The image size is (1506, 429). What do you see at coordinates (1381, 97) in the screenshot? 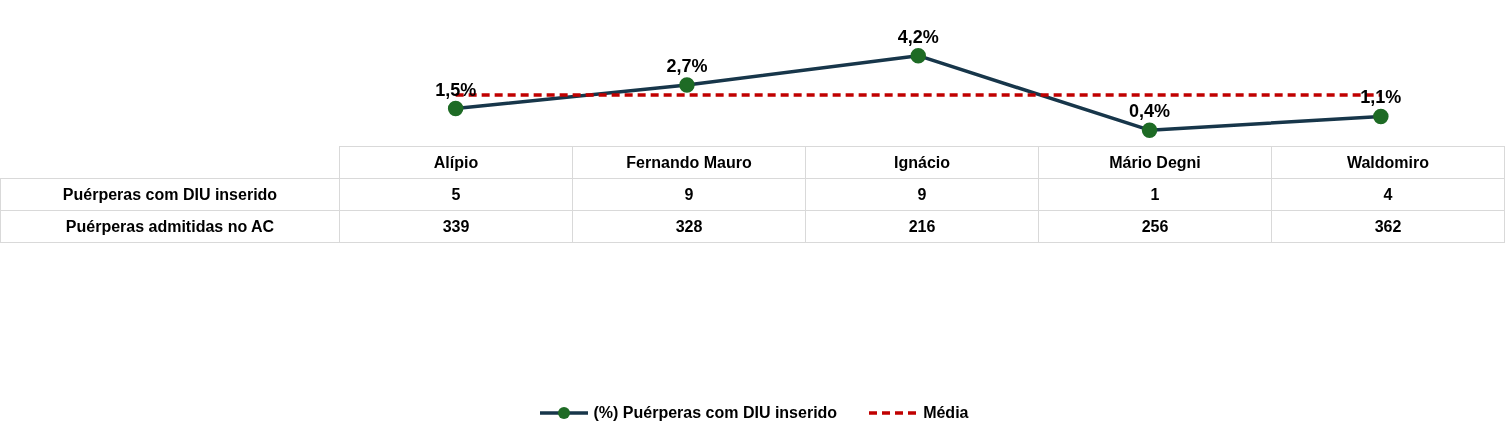
I see `data-label: 1,1%` at bounding box center [1381, 97].